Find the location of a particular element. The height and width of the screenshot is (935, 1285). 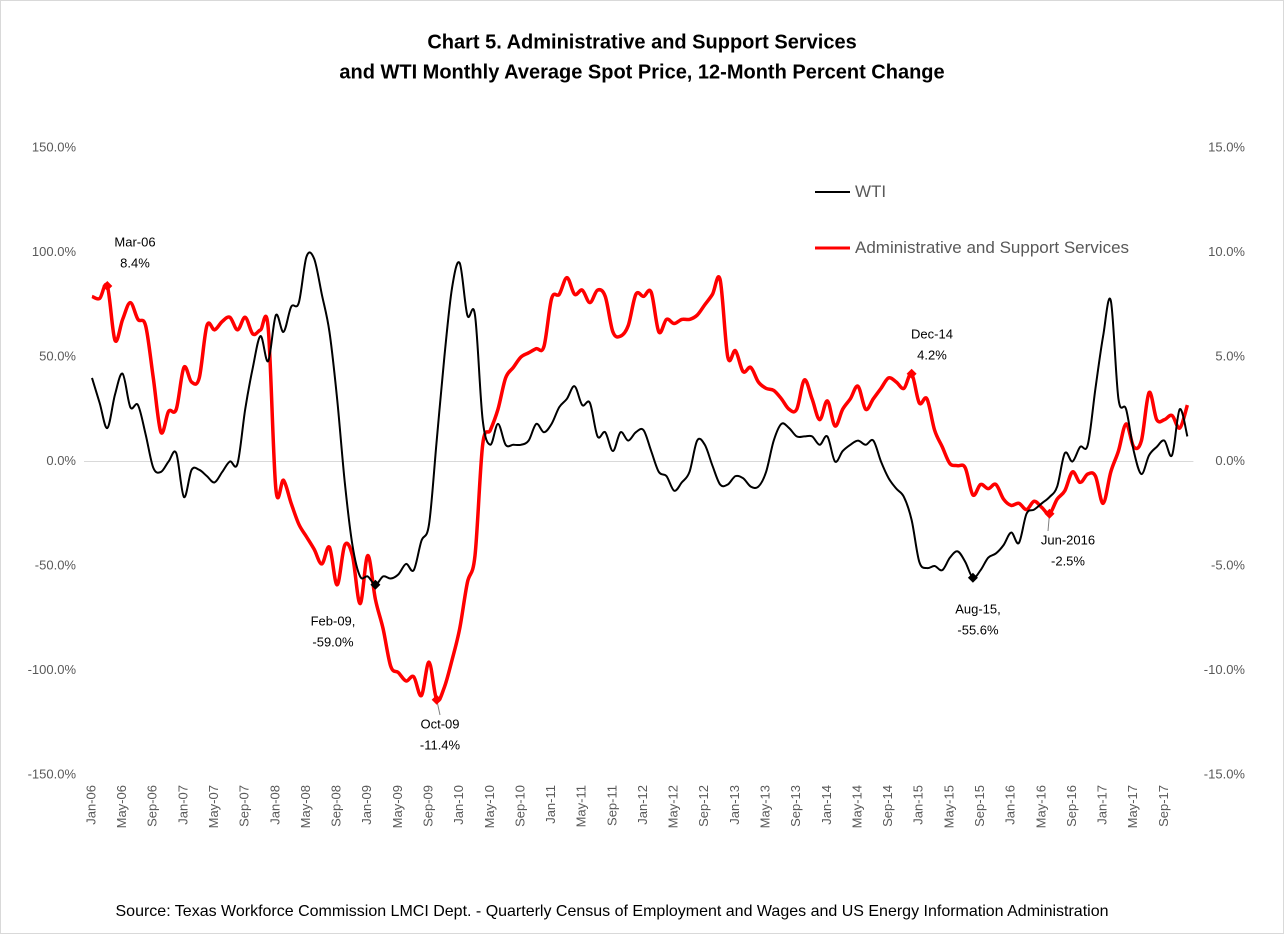

x-tick-label: May-06 is located at coordinates (121, 806).